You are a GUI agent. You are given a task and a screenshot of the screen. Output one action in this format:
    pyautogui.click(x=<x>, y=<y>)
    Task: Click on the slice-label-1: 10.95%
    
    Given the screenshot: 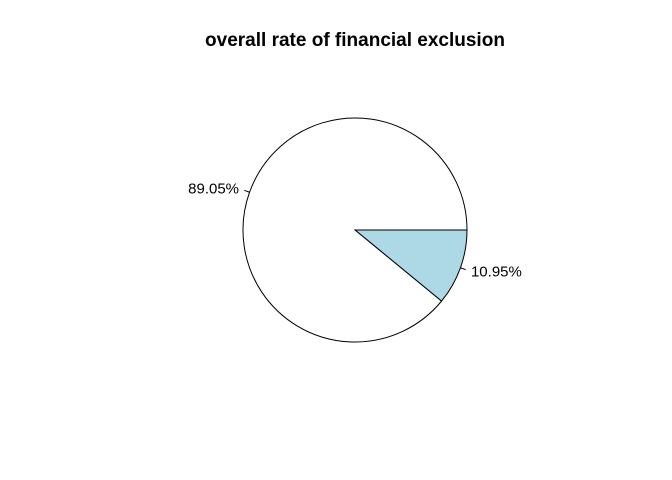 What is the action you would take?
    pyautogui.click(x=496, y=272)
    